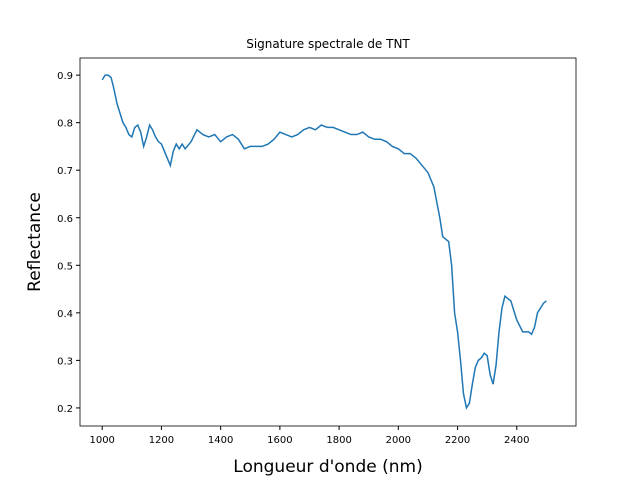  Describe the element at coordinates (328, 44) in the screenshot. I see `chart-title: Signature spectrale de TNT` at that location.